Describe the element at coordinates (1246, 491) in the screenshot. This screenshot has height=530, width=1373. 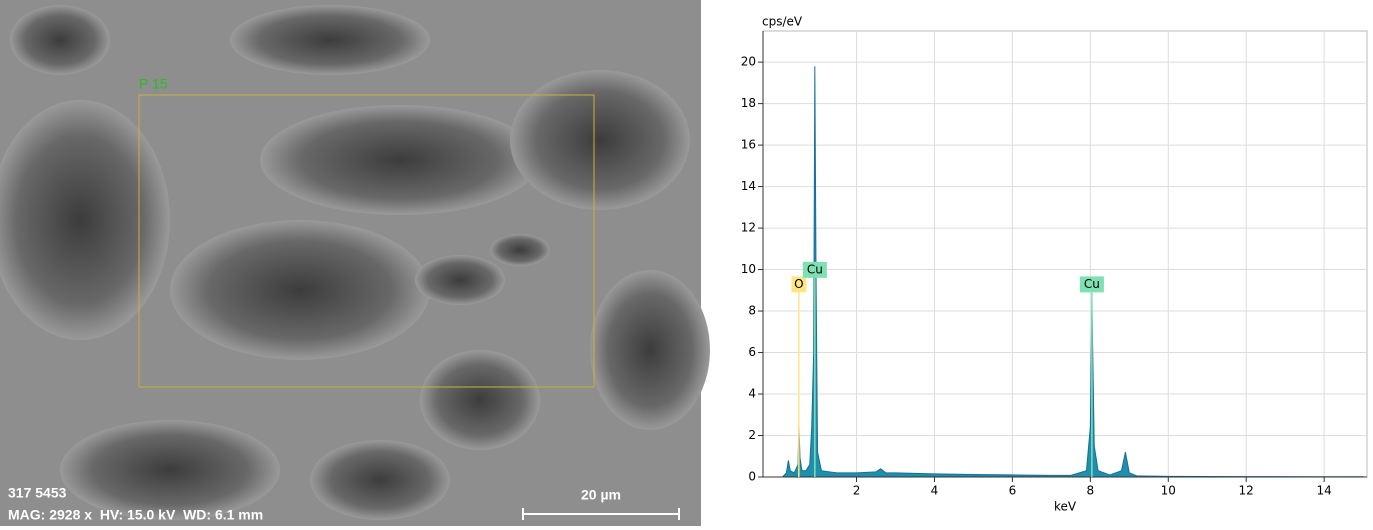
I see `x-tick-label: 12` at that location.